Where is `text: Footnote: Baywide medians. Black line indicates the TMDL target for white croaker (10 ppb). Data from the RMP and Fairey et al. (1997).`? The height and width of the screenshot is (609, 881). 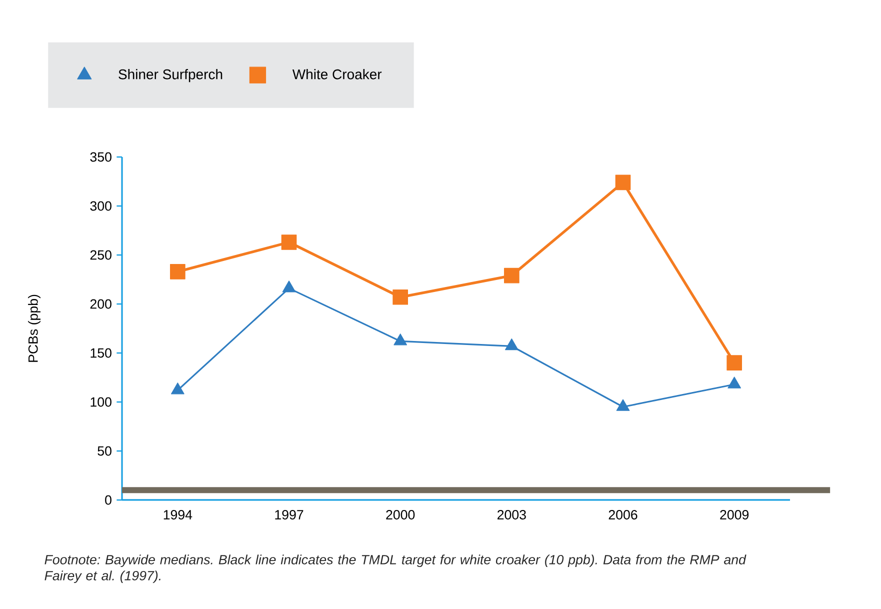 text: Footnote: Baywide medians. Black line indicates the TMDL target for white croaker (10 ppb). Data from the RMP and Fairey et al. (1997). is located at coordinates (395, 569).